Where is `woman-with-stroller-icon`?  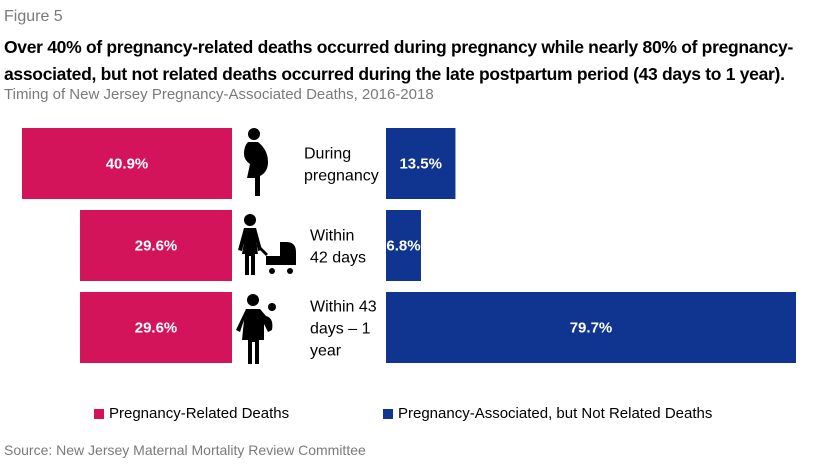 woman-with-stroller-icon is located at coordinates (267, 244).